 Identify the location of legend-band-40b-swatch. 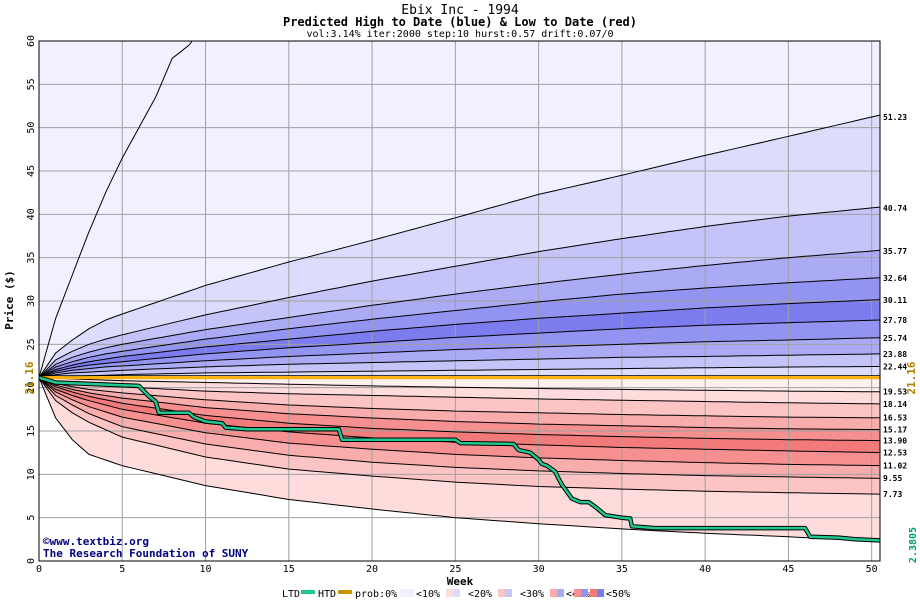
(584, 593).